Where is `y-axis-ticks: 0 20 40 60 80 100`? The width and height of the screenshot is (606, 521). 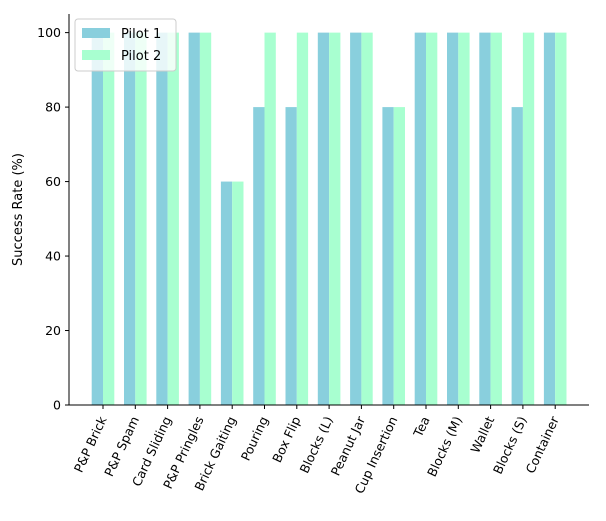 y-axis-ticks: 0 20 40 60 80 100 is located at coordinates (53, 219).